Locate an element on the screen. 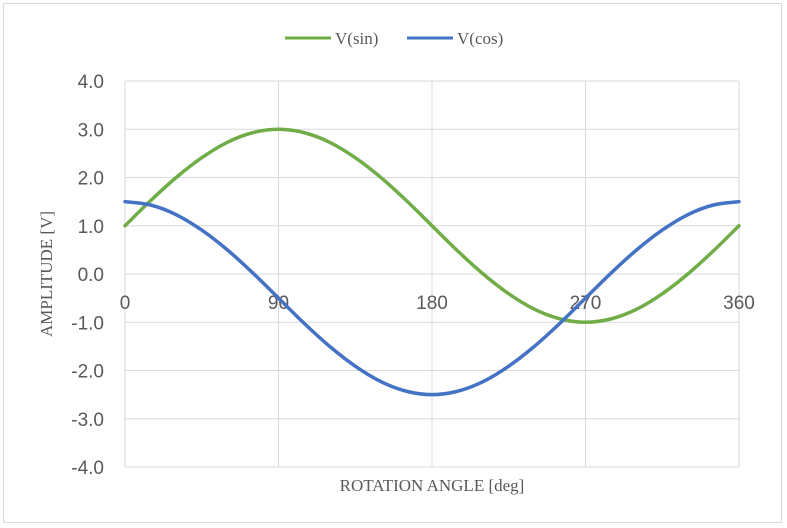 This screenshot has width=787, height=528. y-tick-label: 3.0 is located at coordinates (91, 130).